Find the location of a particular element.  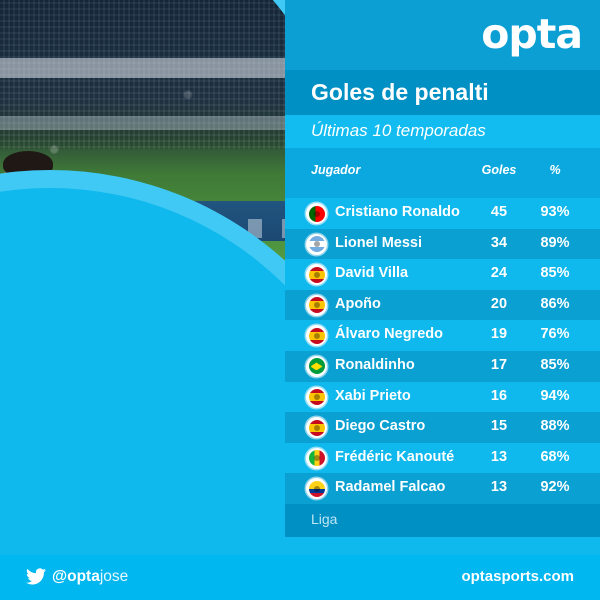

column-header-player: Jugador is located at coordinates (336, 170).